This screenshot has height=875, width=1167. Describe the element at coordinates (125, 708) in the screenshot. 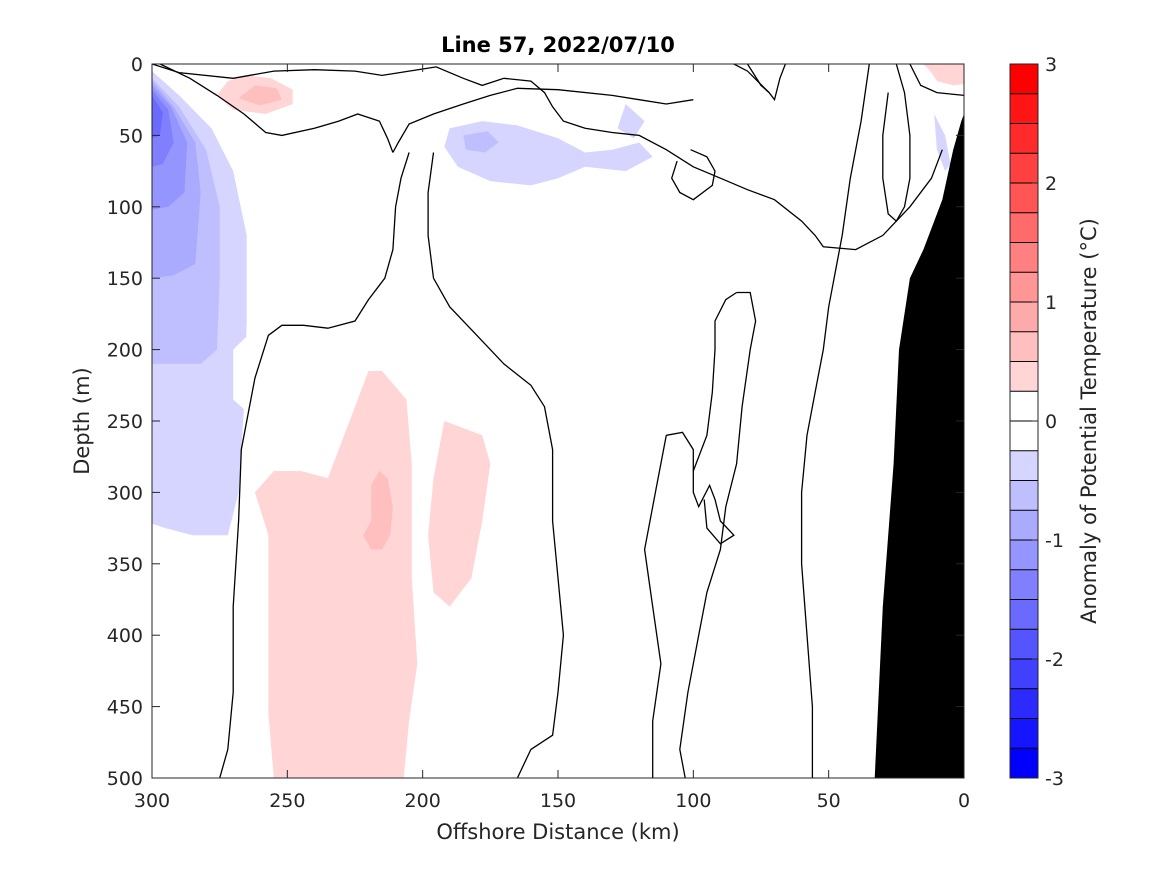

I see `y-tick-label: 450` at that location.